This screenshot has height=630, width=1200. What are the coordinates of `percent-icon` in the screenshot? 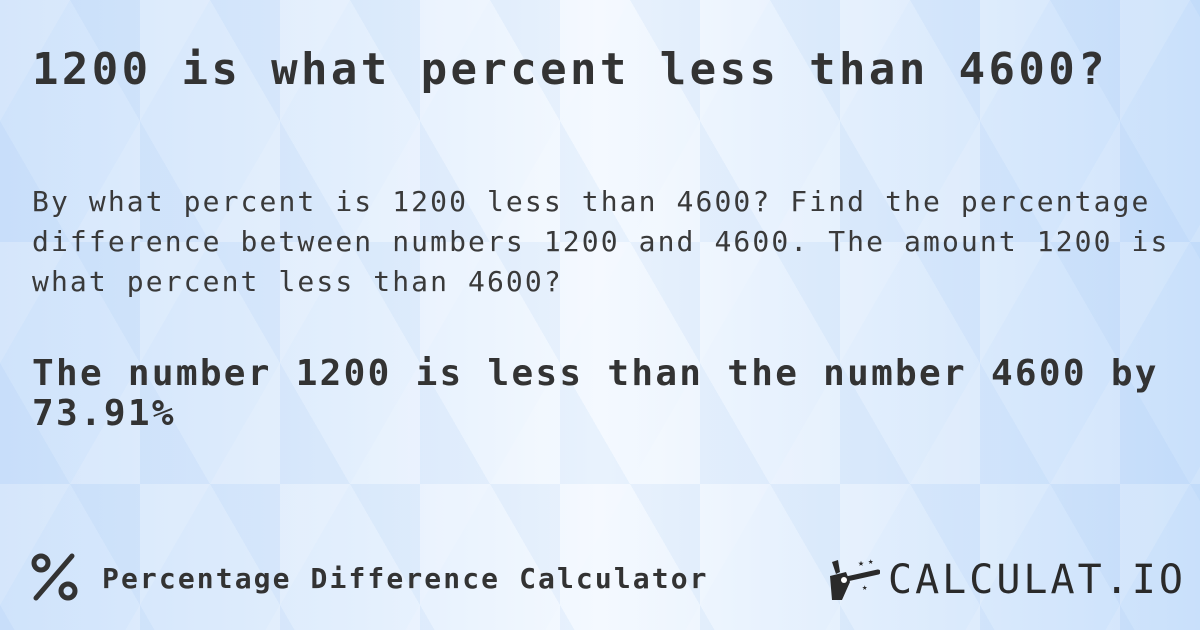 It's located at (54, 577).